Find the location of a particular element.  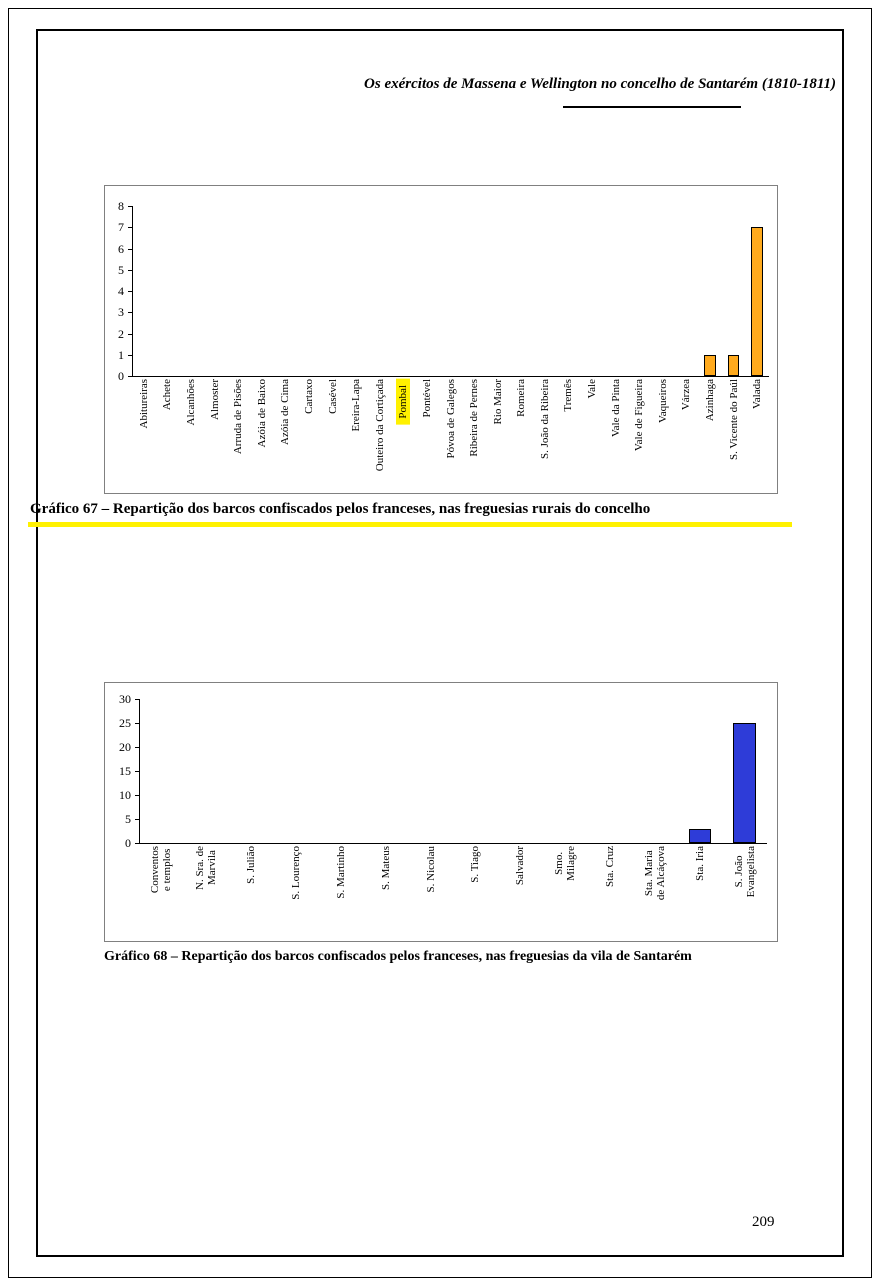

x-category: S. Julião is located at coordinates (251, 892).